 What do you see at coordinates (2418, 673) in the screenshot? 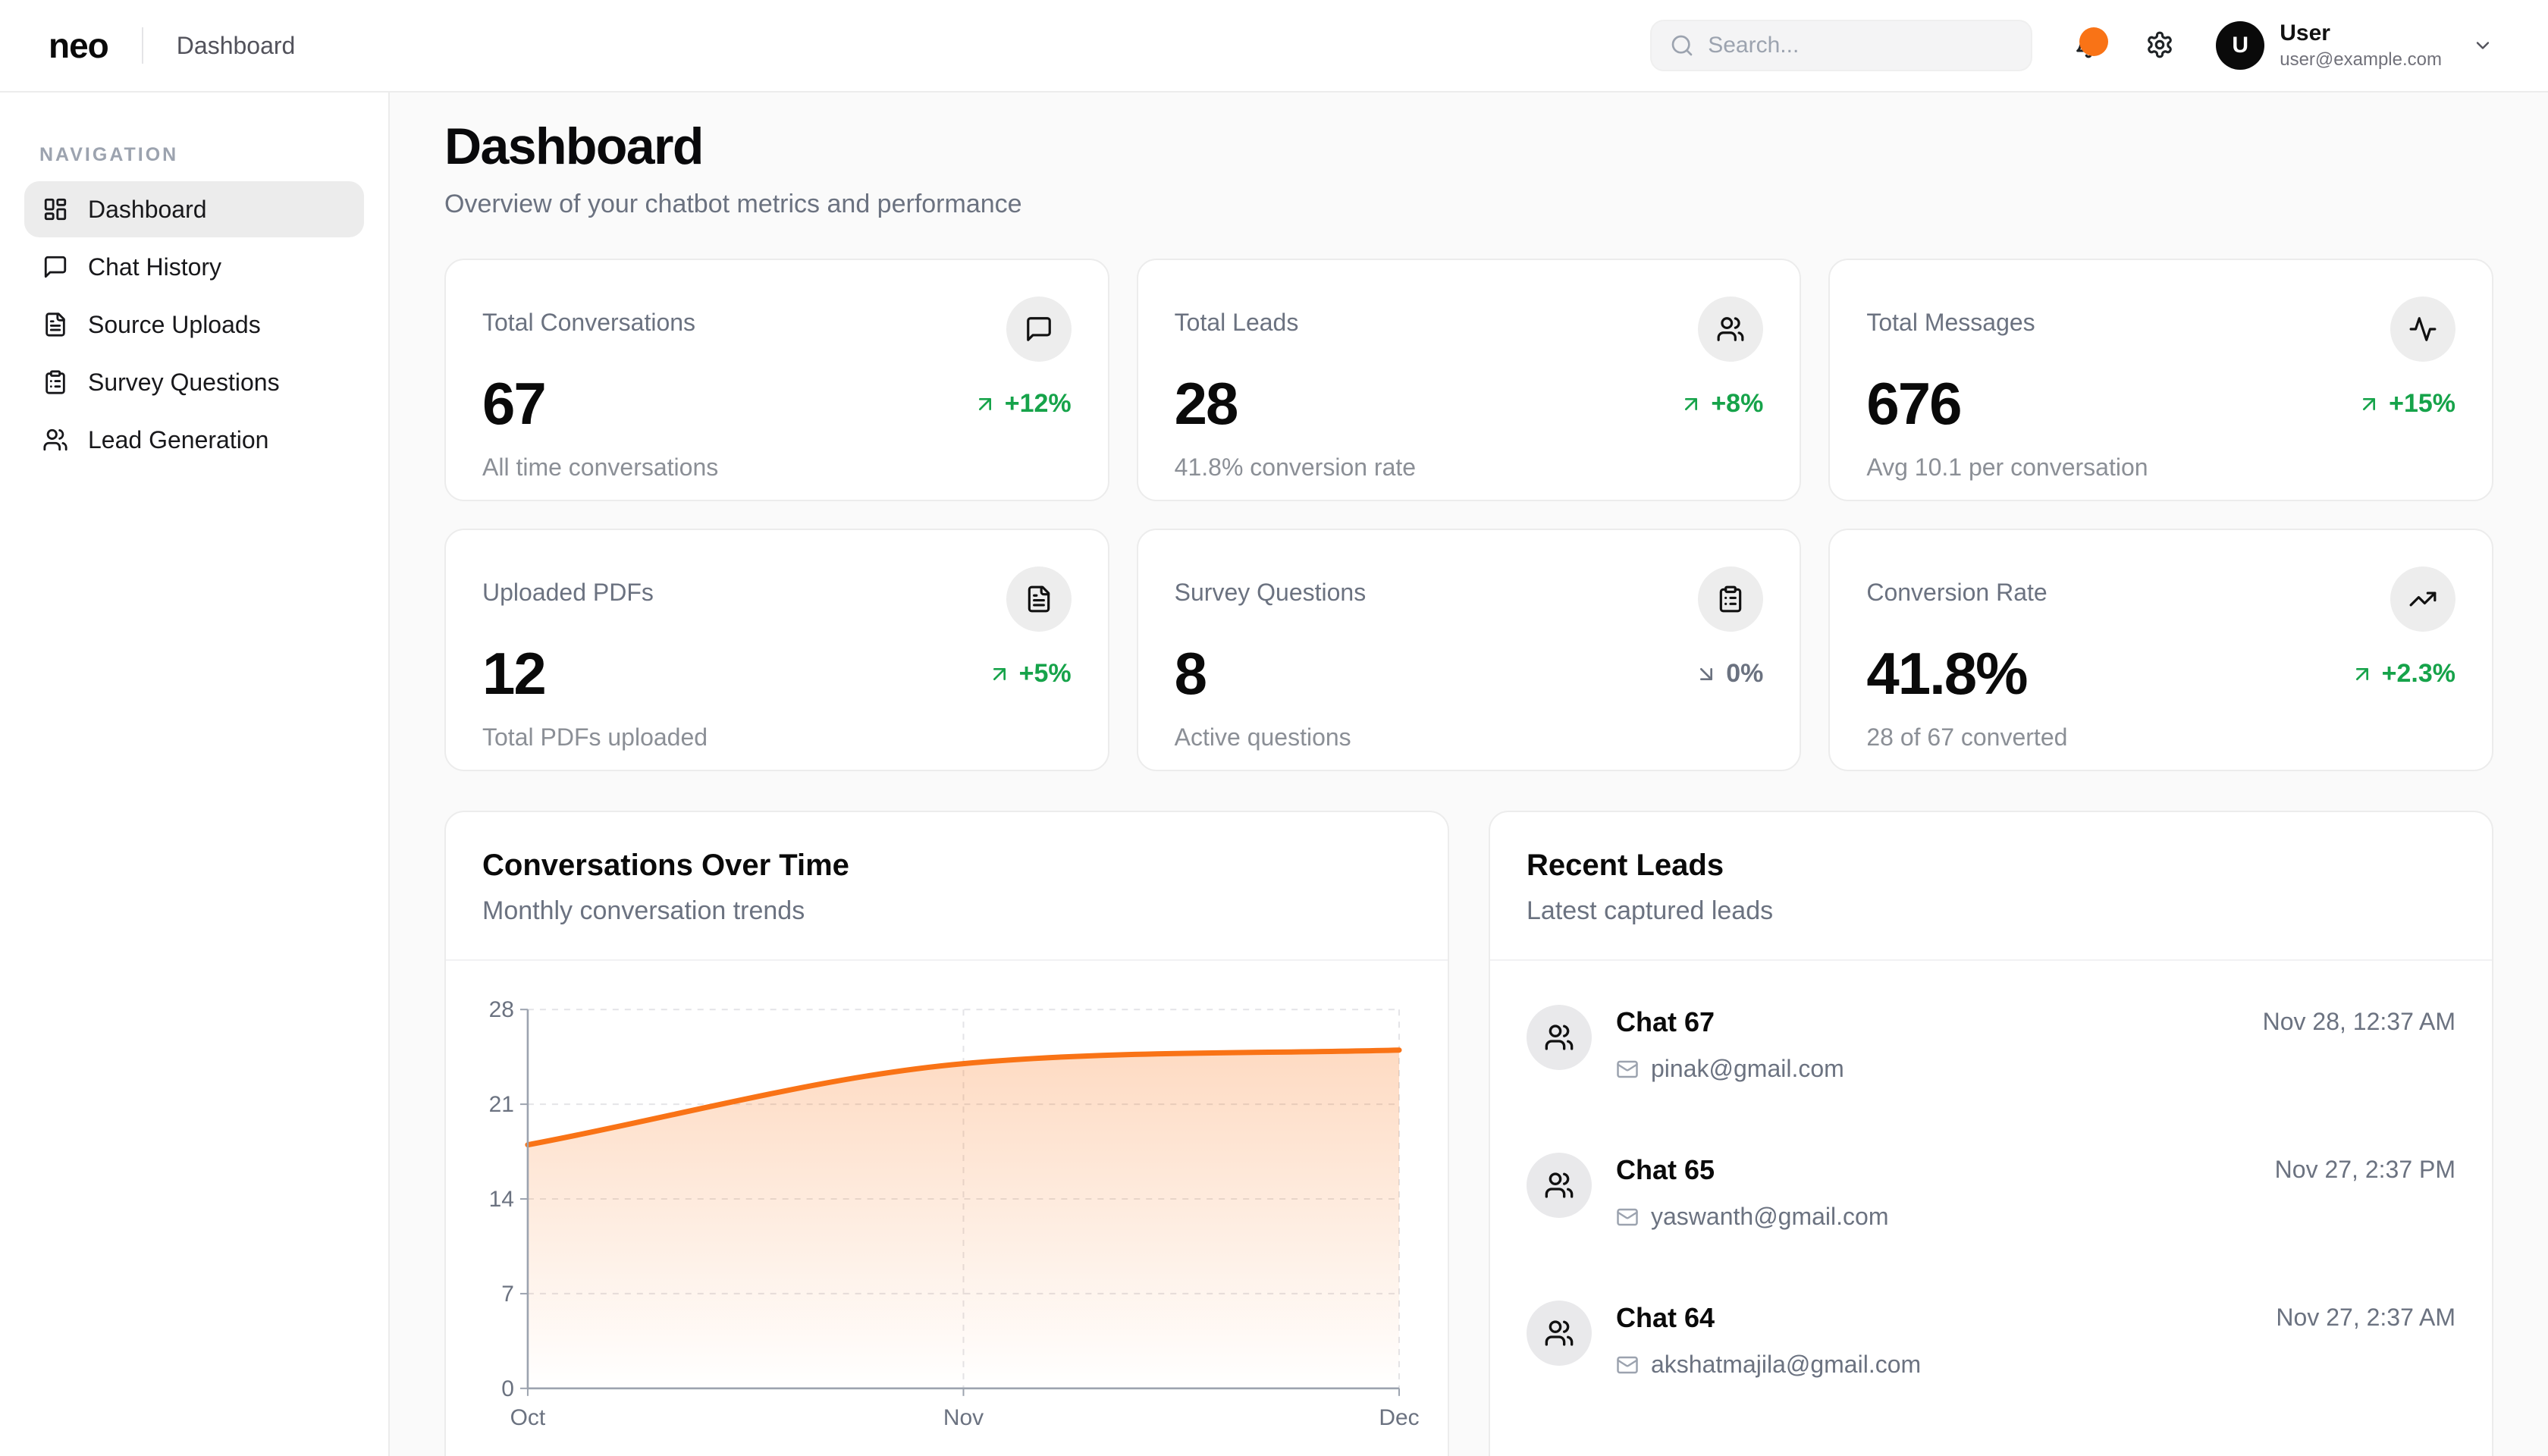
I see `trend-value: +2.3%` at bounding box center [2418, 673].